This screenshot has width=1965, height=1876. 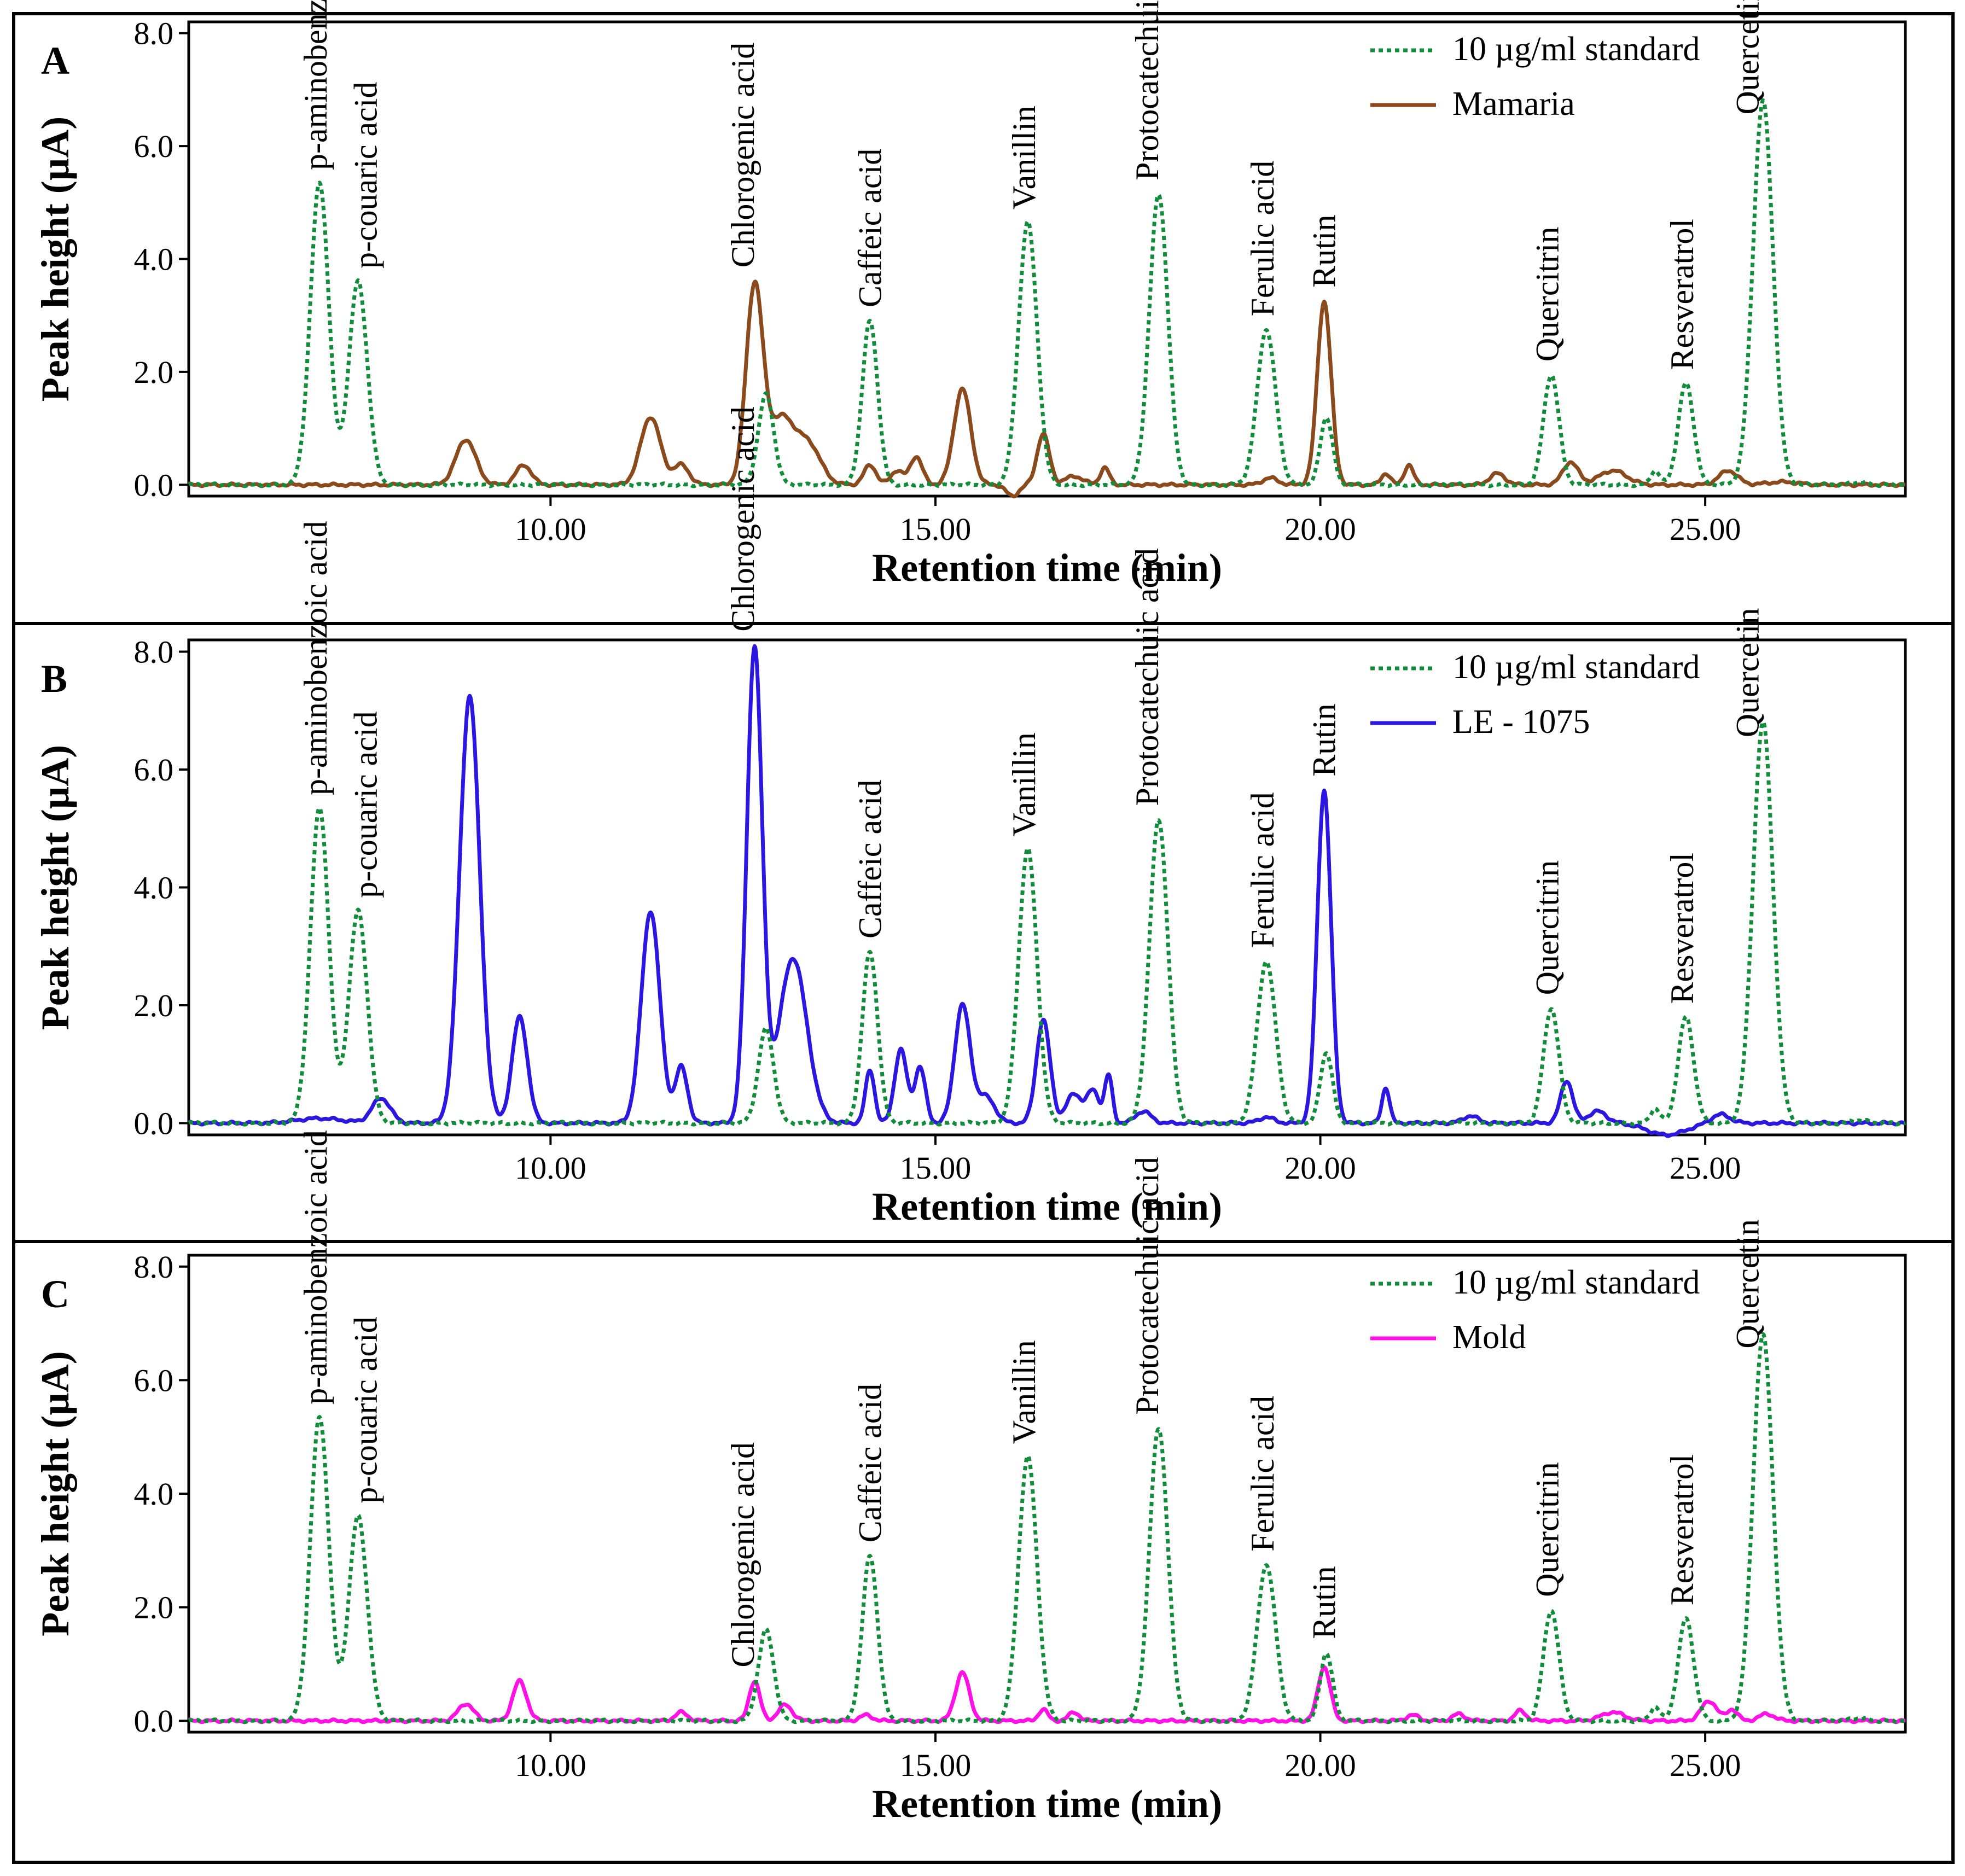 What do you see at coordinates (1535, 1310) in the screenshot?
I see `legend: 10 µg/ml standard Mold` at bounding box center [1535, 1310].